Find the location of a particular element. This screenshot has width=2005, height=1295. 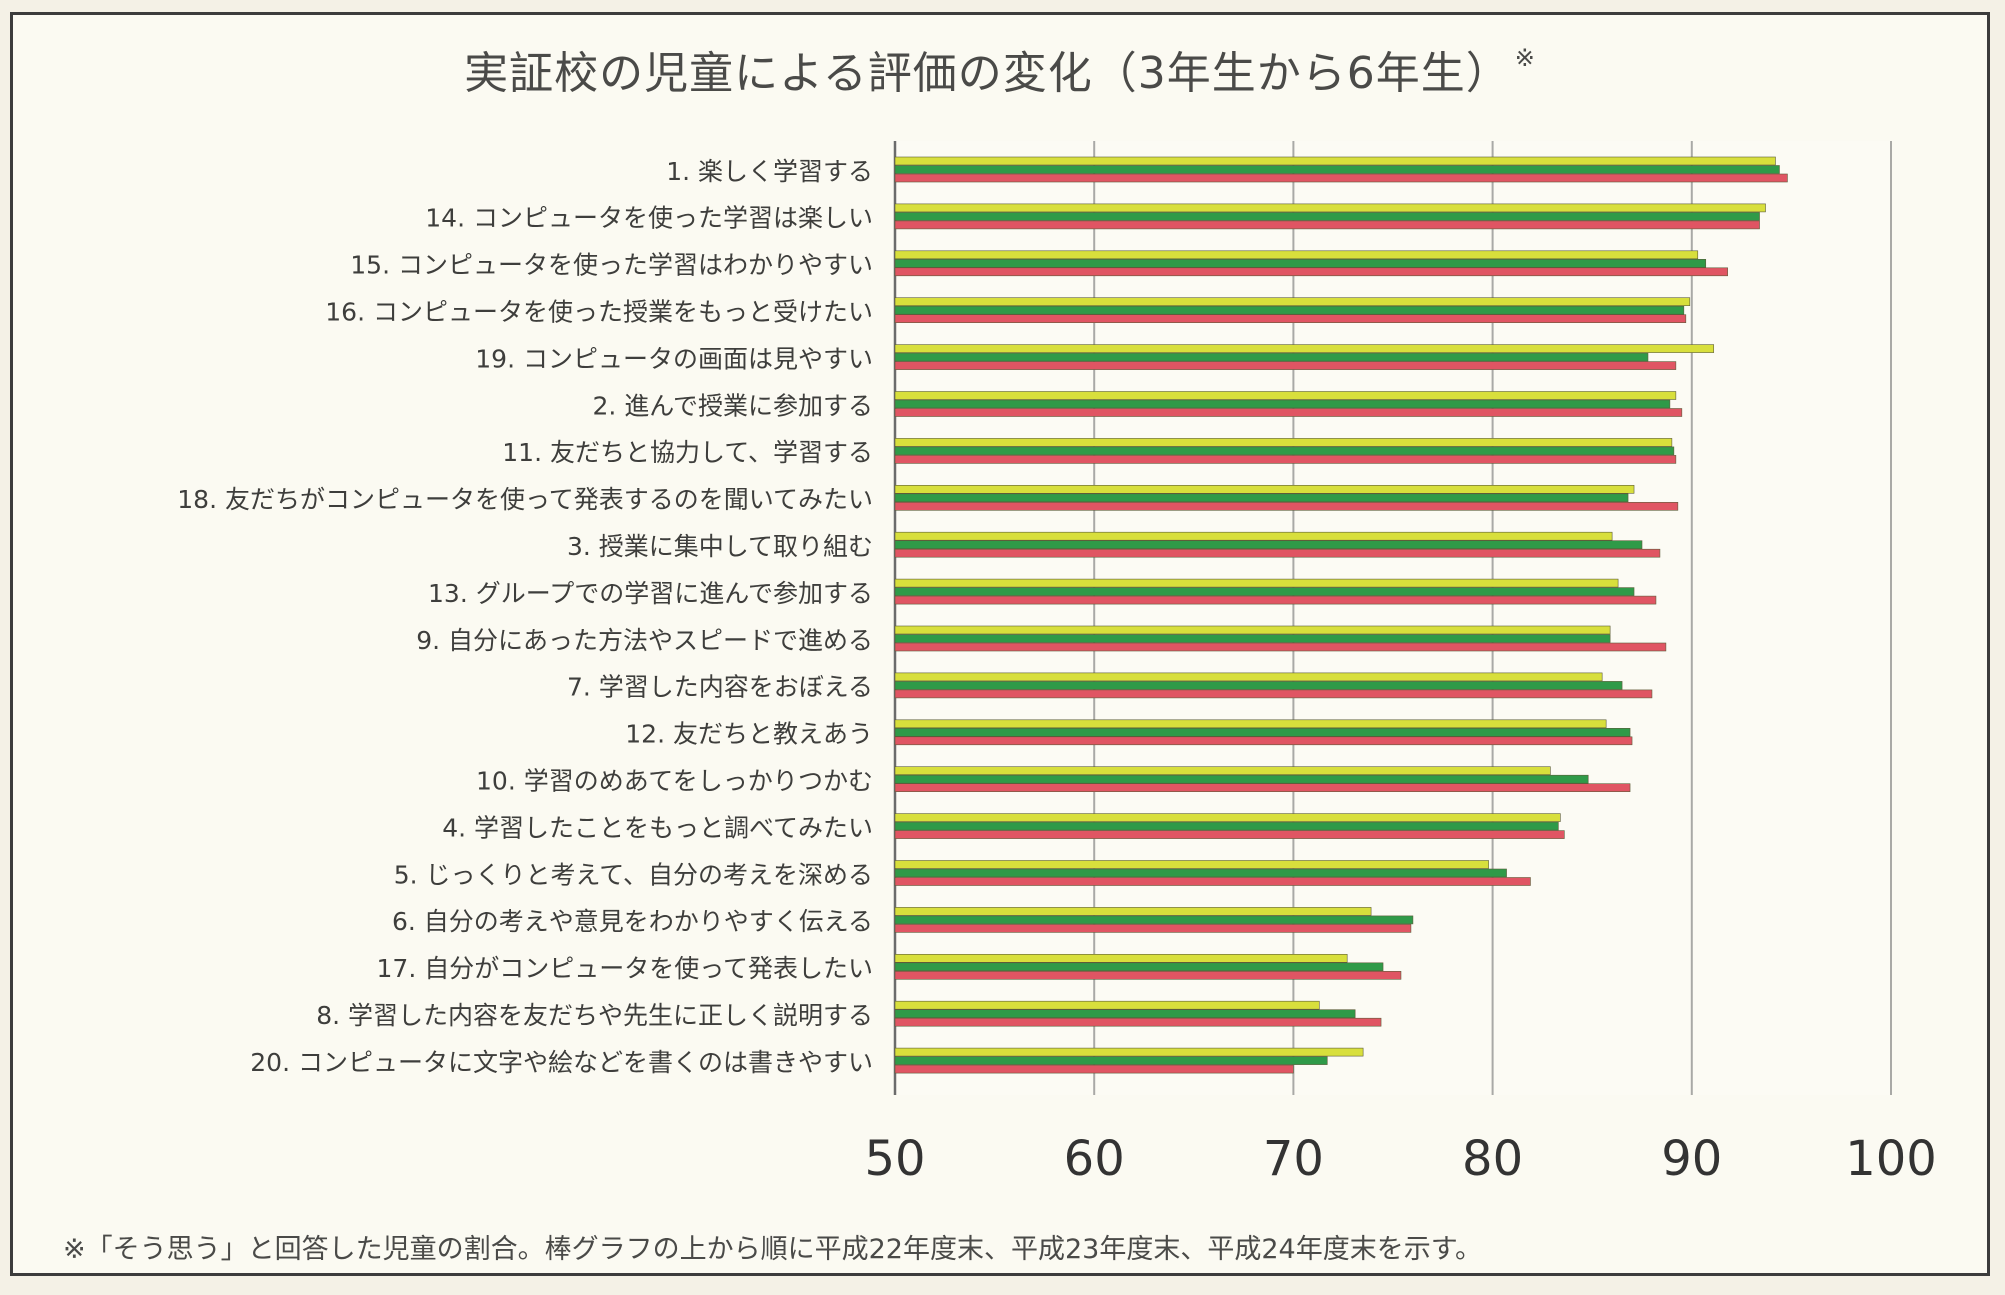

category-label: 3. 授業に集中して取り組む is located at coordinates (720, 546).